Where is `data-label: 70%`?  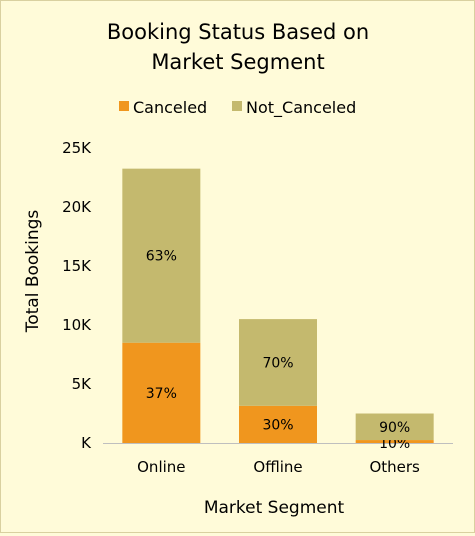 data-label: 70% is located at coordinates (277, 363).